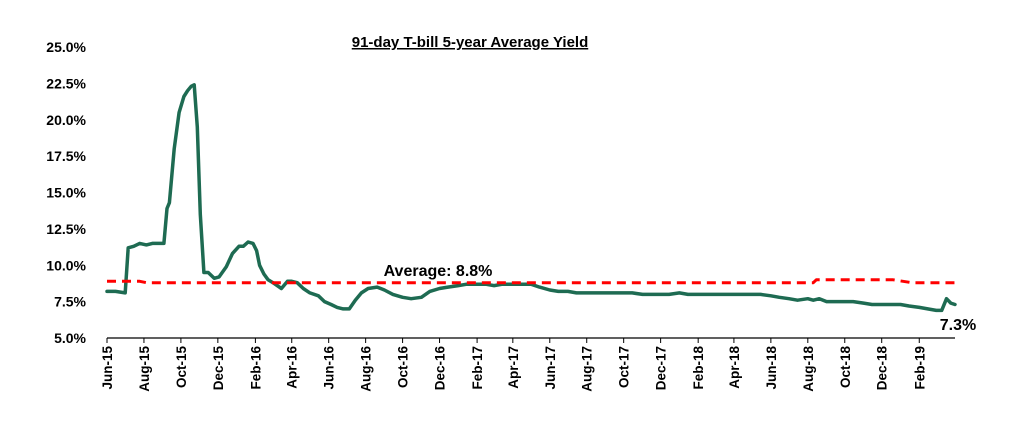 The height and width of the screenshot is (428, 1020). I want to click on y-tick-label: 17.5%, so click(66, 156).